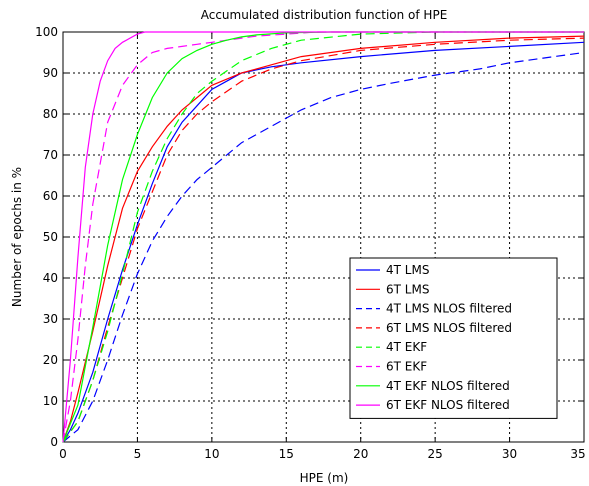 This screenshot has height=486, width=589. I want to click on x-tick-label: 25, so click(435, 454).